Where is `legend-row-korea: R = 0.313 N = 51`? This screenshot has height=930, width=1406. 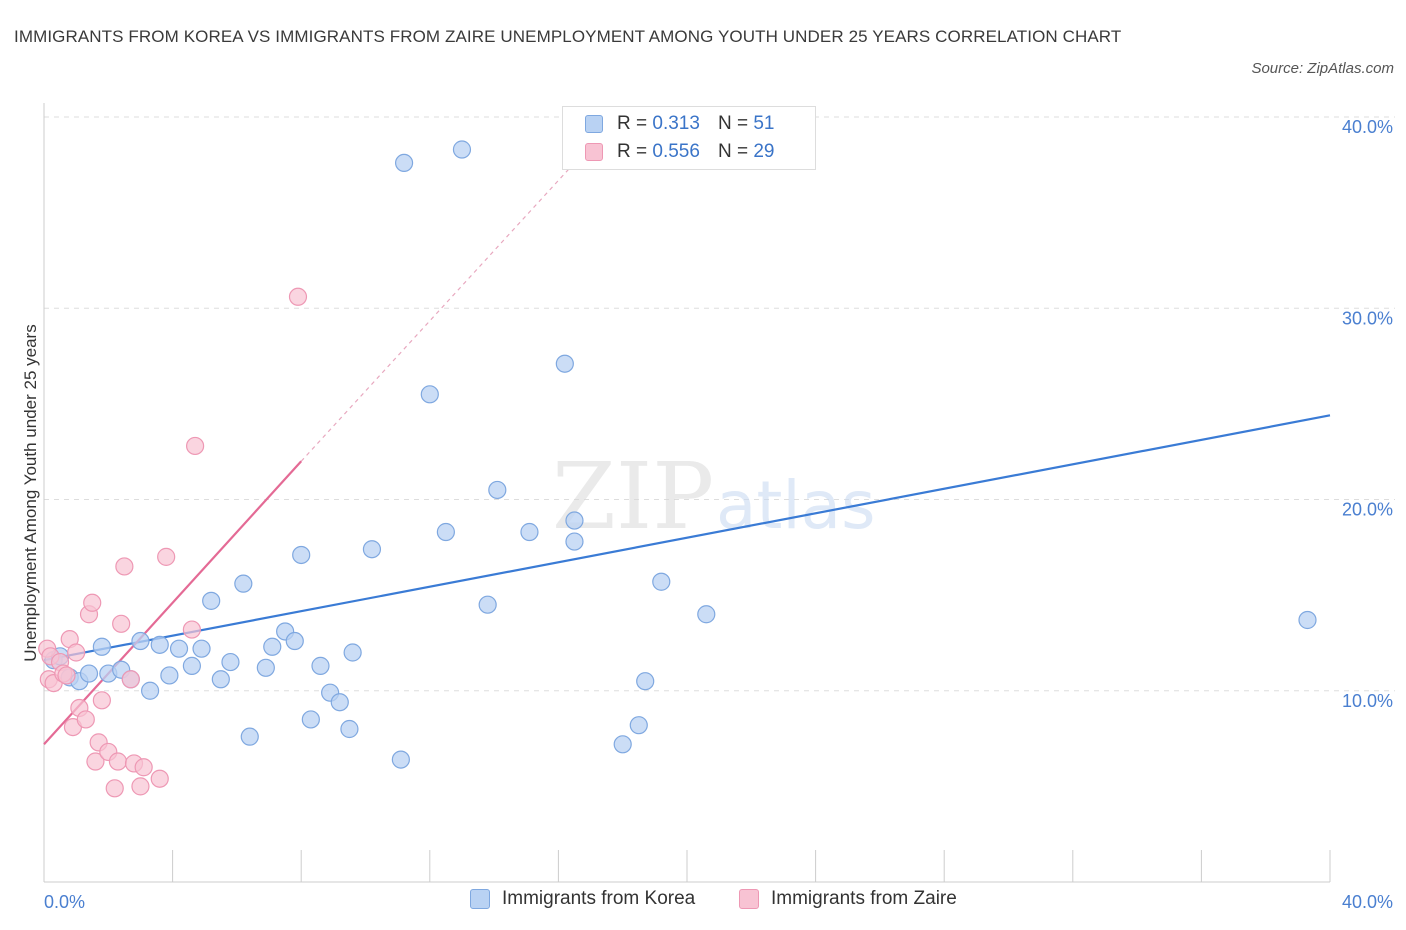 legend-row-korea: R = 0.313 N = 51 is located at coordinates (679, 124).